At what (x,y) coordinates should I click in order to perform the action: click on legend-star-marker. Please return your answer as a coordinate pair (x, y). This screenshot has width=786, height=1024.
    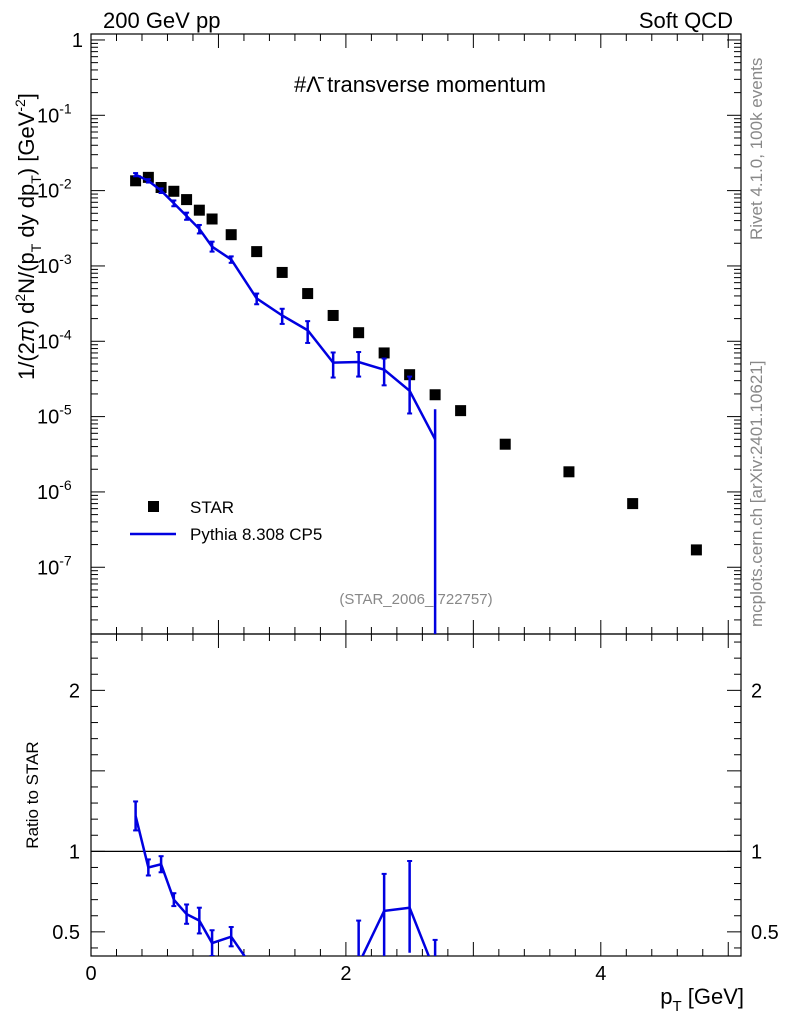
    Looking at the image, I should click on (153, 506).